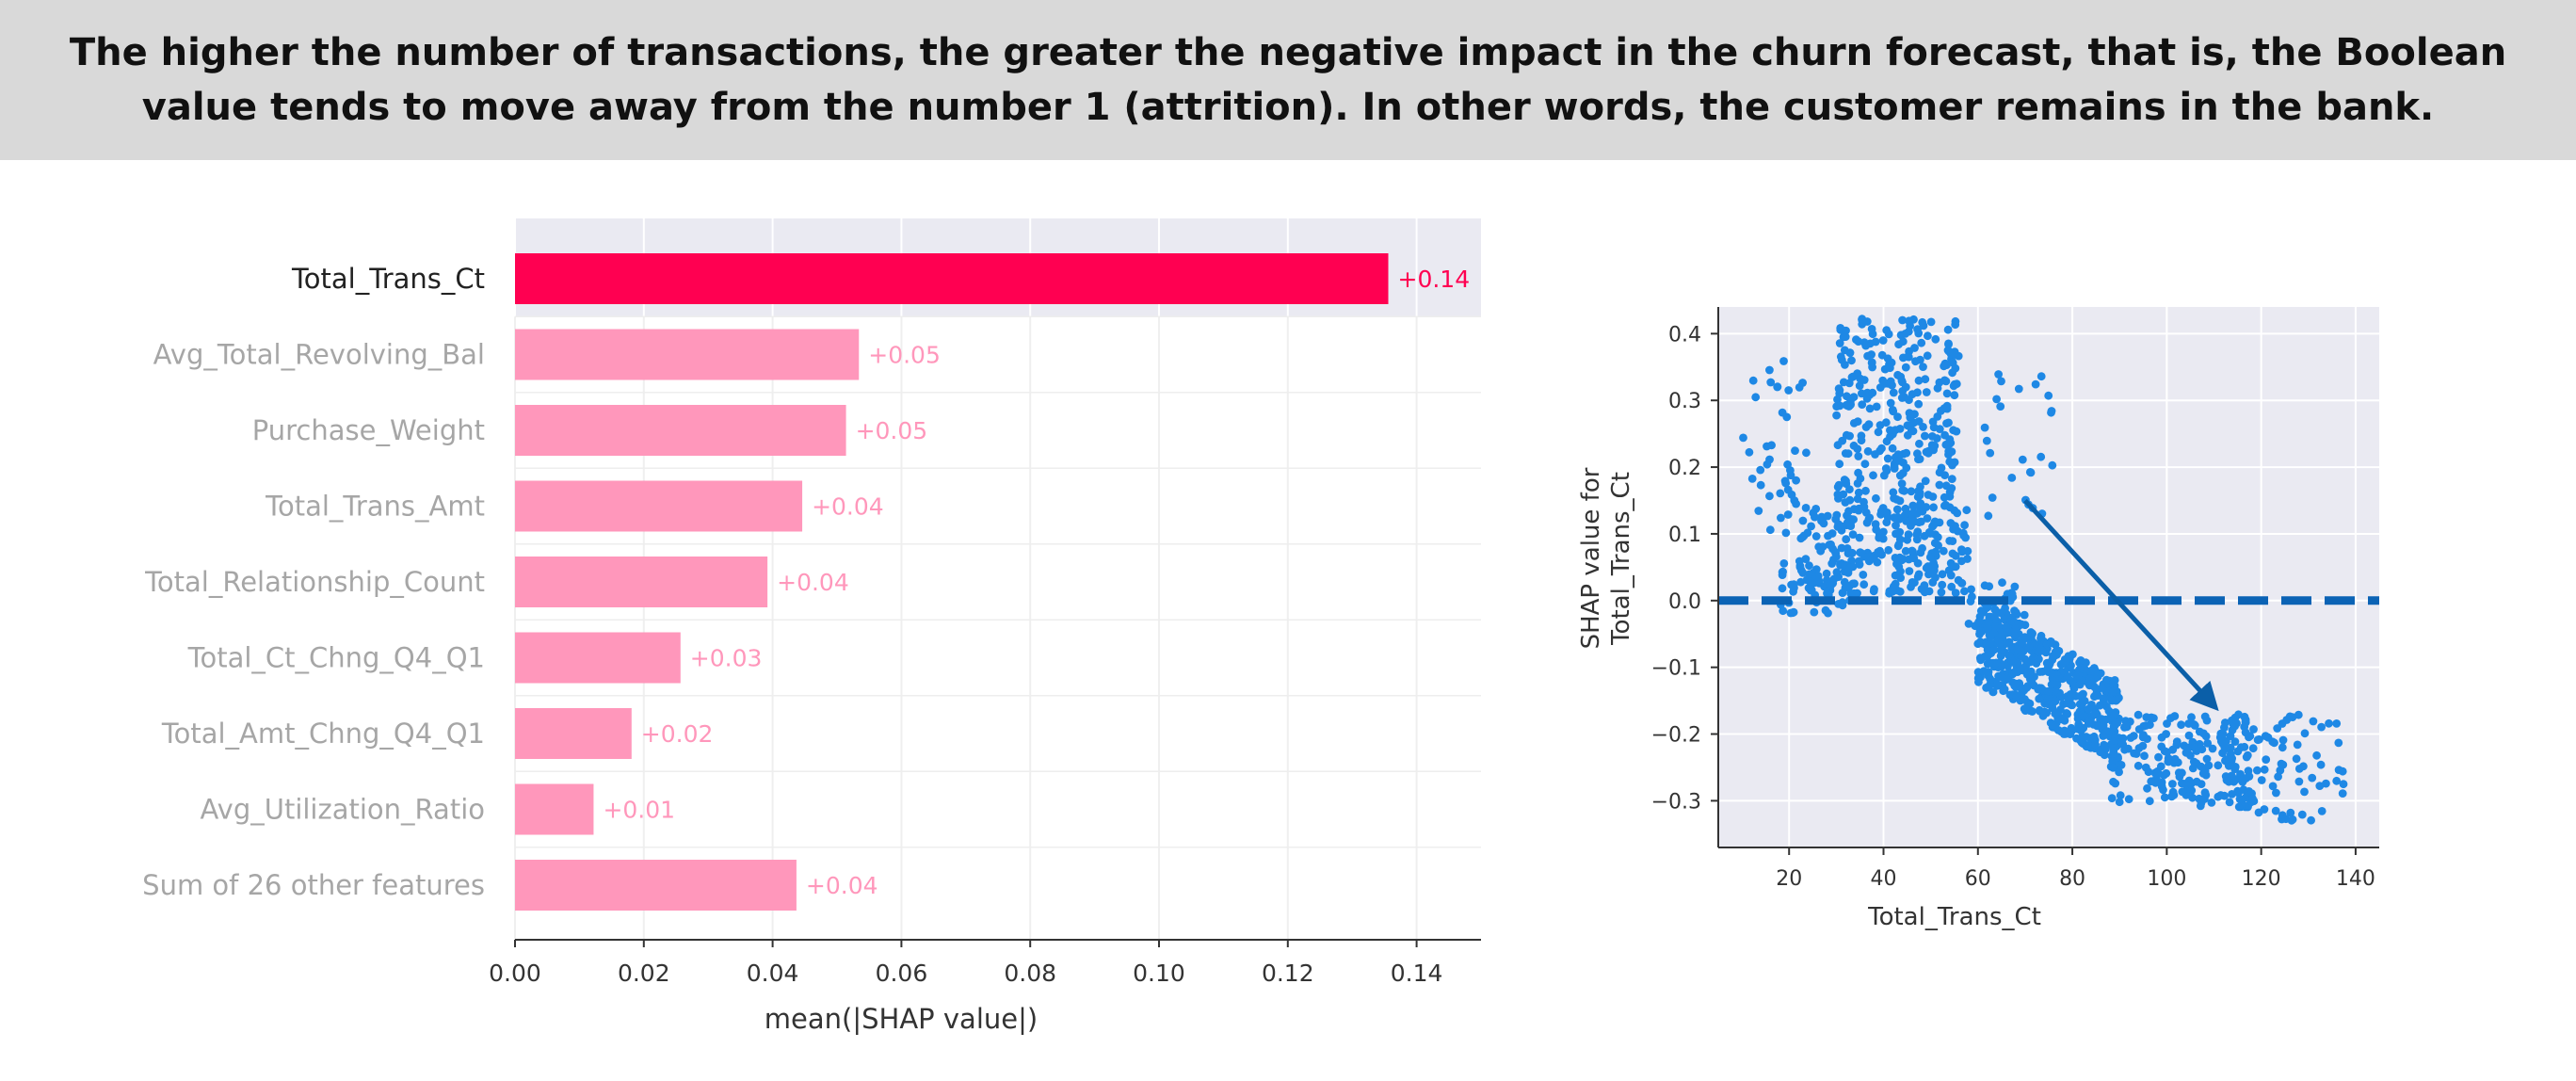 Image resolution: width=2576 pixels, height=1081 pixels. What do you see at coordinates (323, 734) in the screenshot?
I see `category-label: Total_Amt_Chng_Q4_Q1` at bounding box center [323, 734].